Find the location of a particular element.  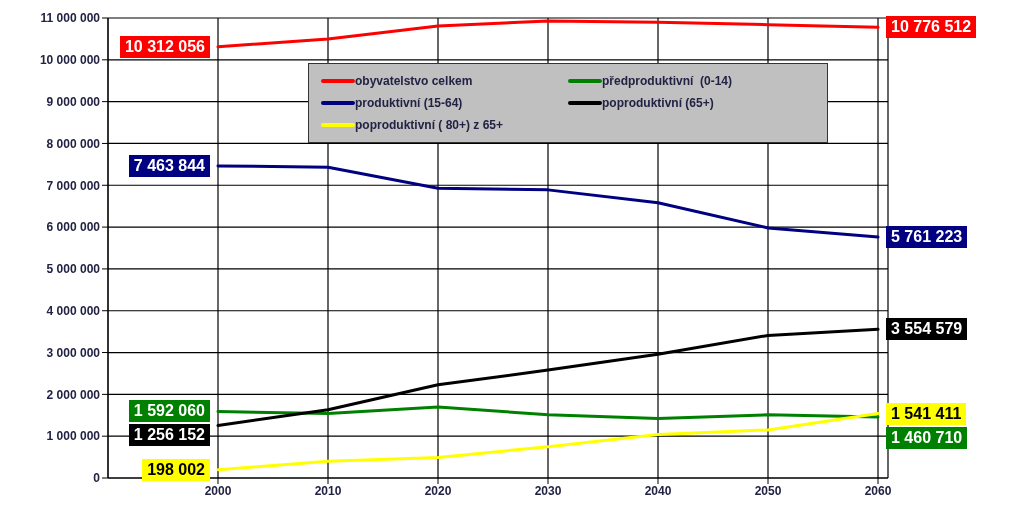

data-label: 5 761 223 is located at coordinates (927, 237).